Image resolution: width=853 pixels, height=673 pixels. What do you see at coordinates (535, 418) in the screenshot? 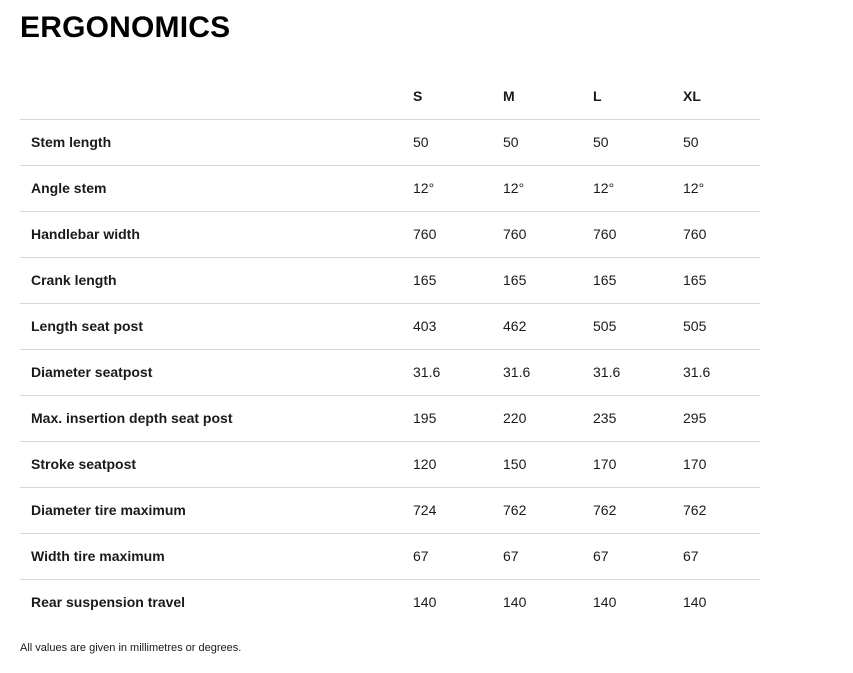
I see `cell-value: 220` at bounding box center [535, 418].